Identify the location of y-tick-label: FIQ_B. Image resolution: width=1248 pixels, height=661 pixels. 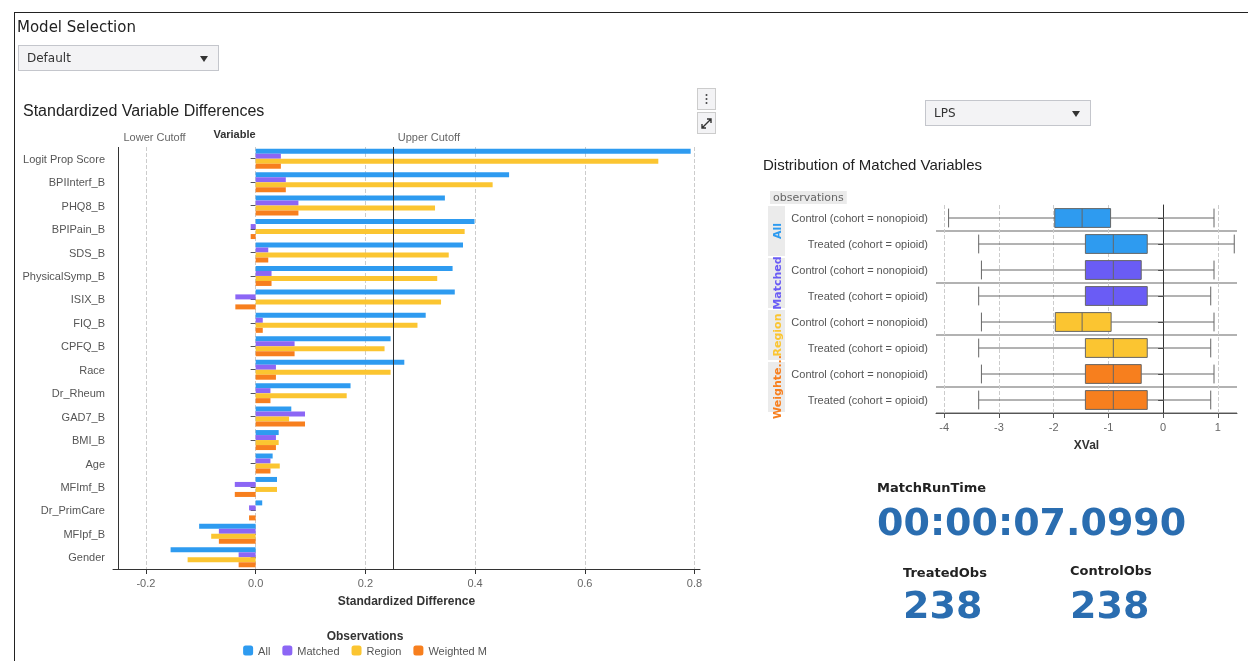
(89, 322).